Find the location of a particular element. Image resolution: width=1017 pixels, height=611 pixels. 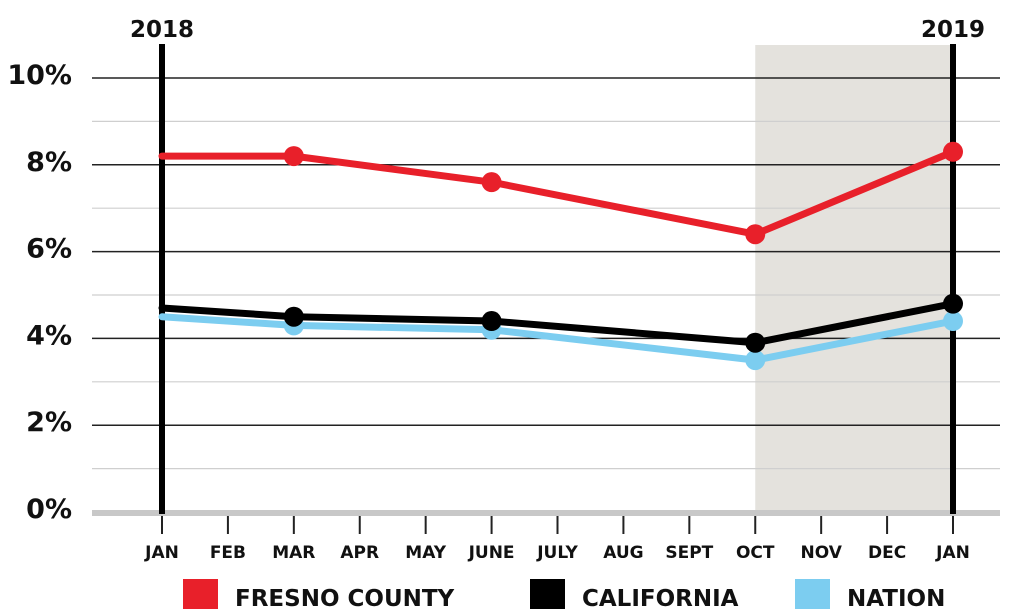

y-tick-label: 8% is located at coordinates (49, 162).